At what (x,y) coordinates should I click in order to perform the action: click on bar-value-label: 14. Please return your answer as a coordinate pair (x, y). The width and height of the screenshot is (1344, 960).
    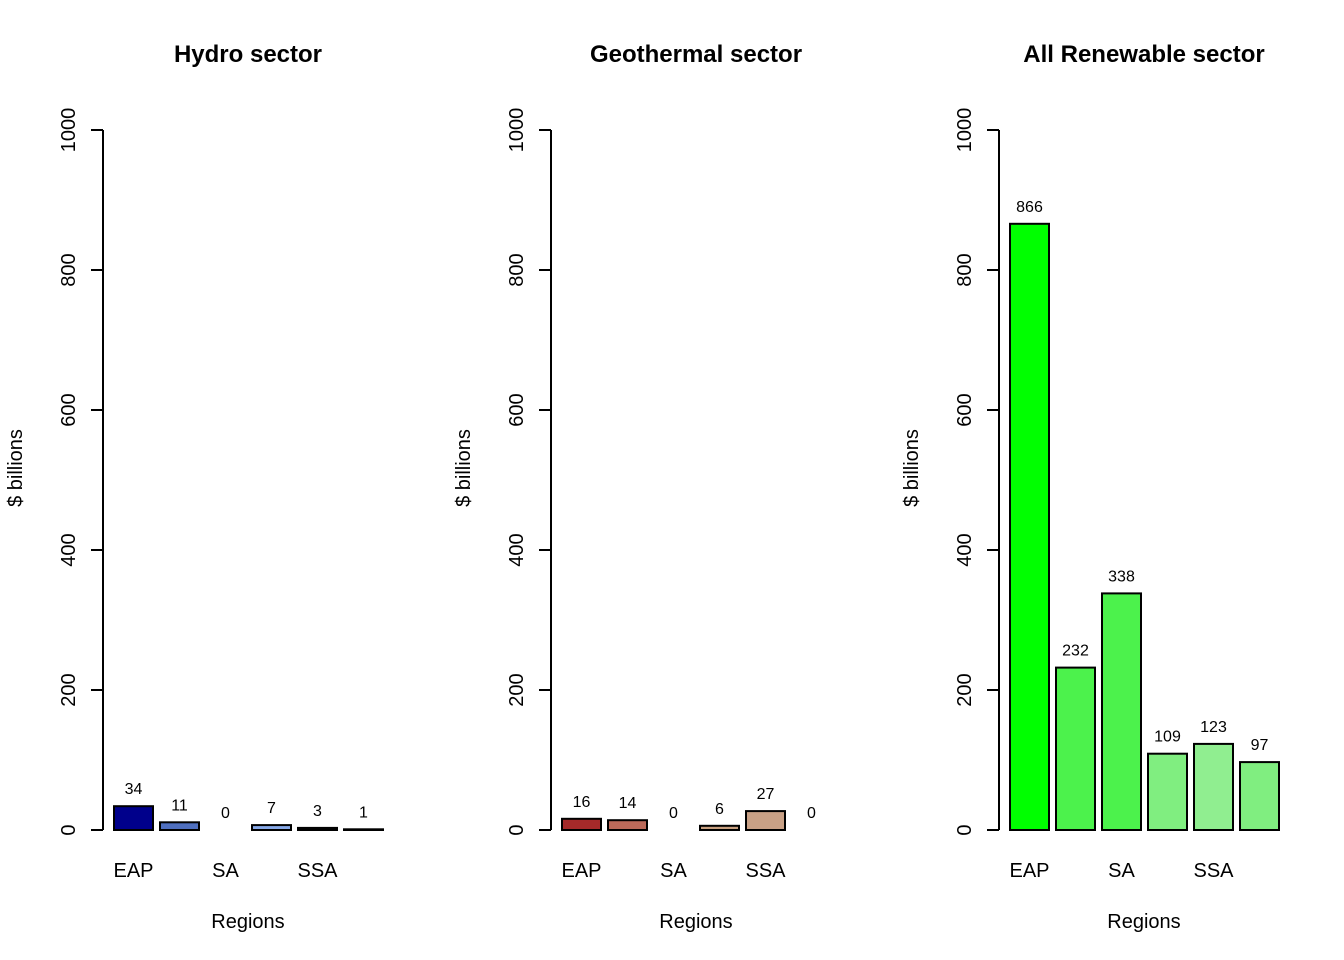
    Looking at the image, I should click on (628, 803).